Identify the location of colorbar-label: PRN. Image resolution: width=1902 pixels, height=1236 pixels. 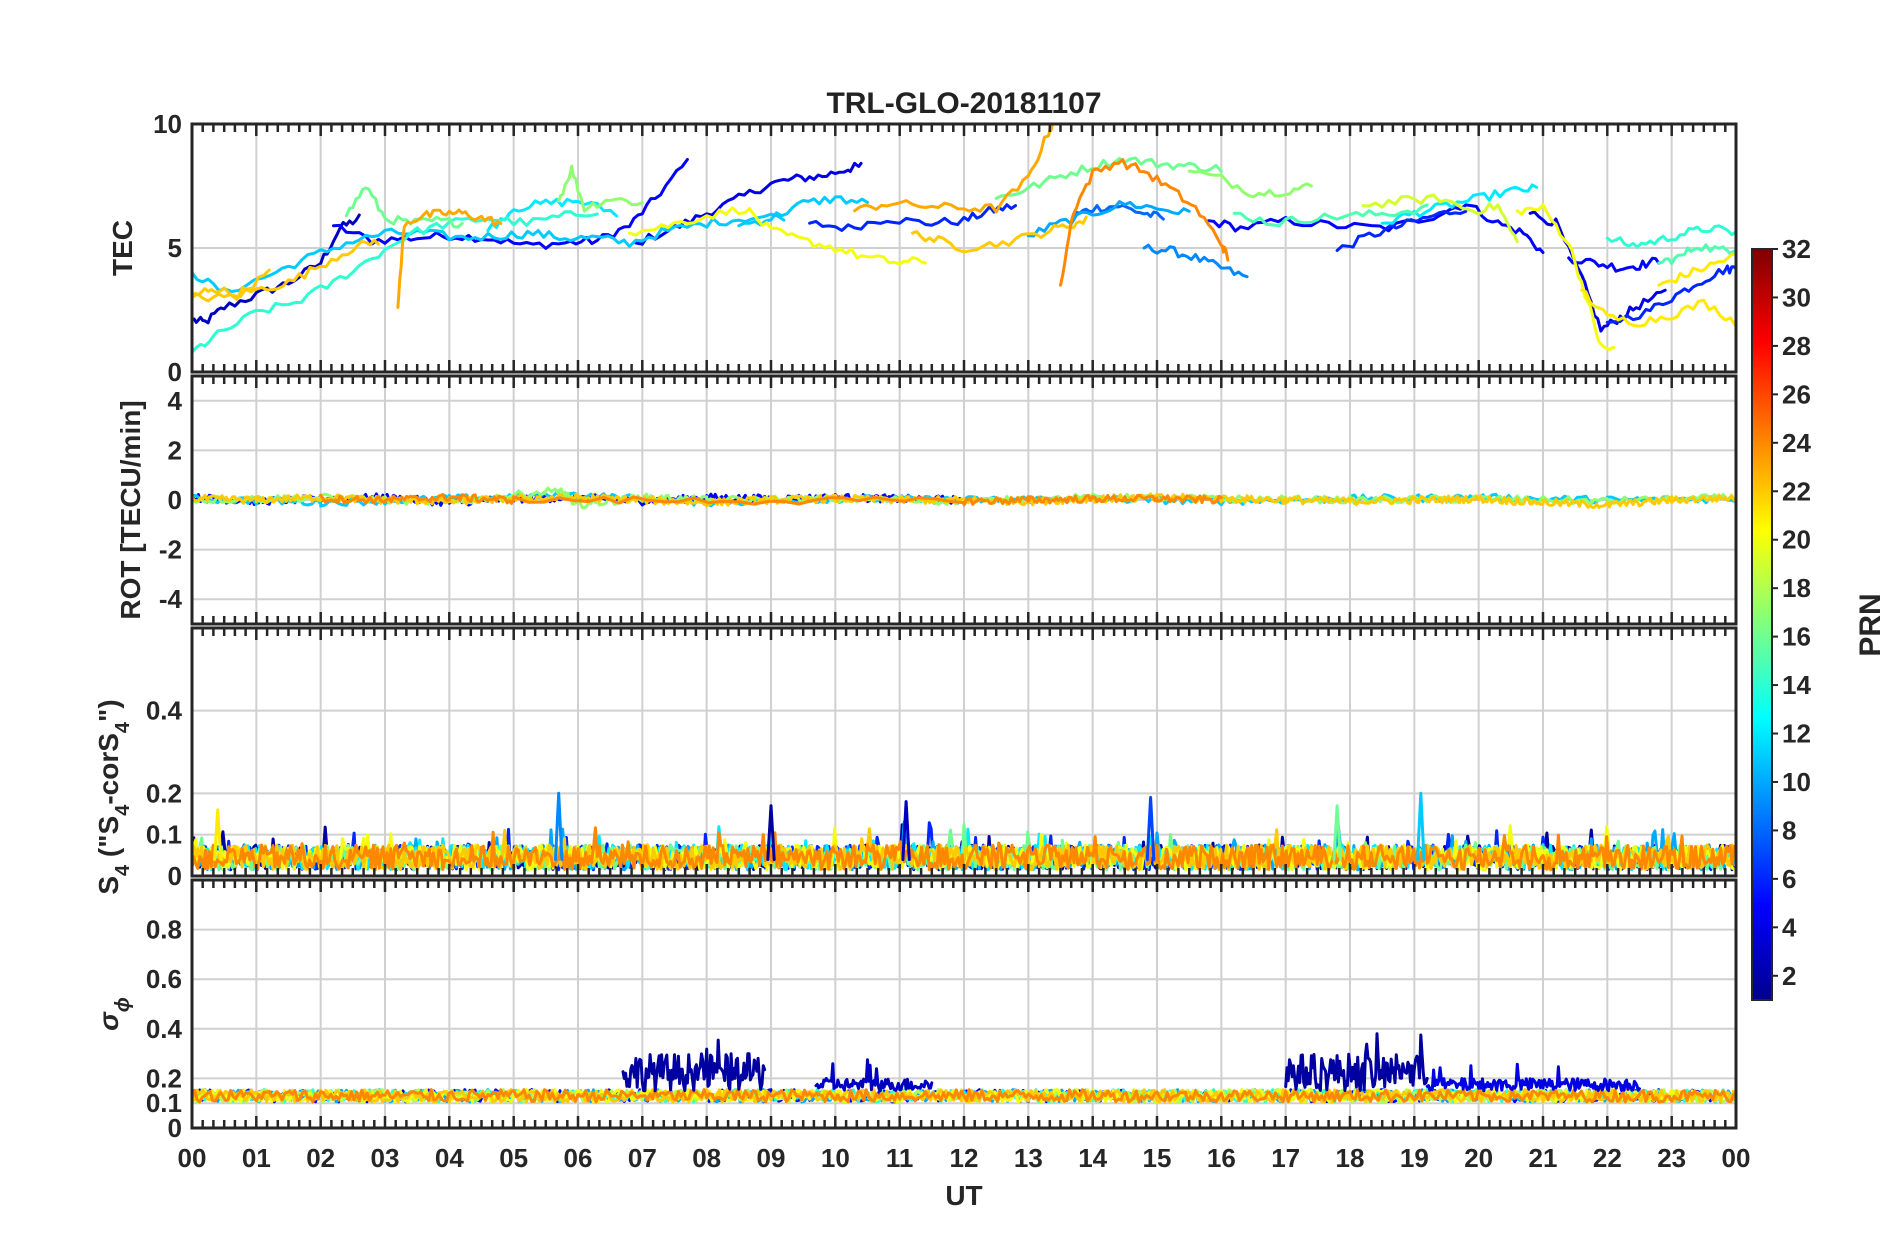
(1870, 624).